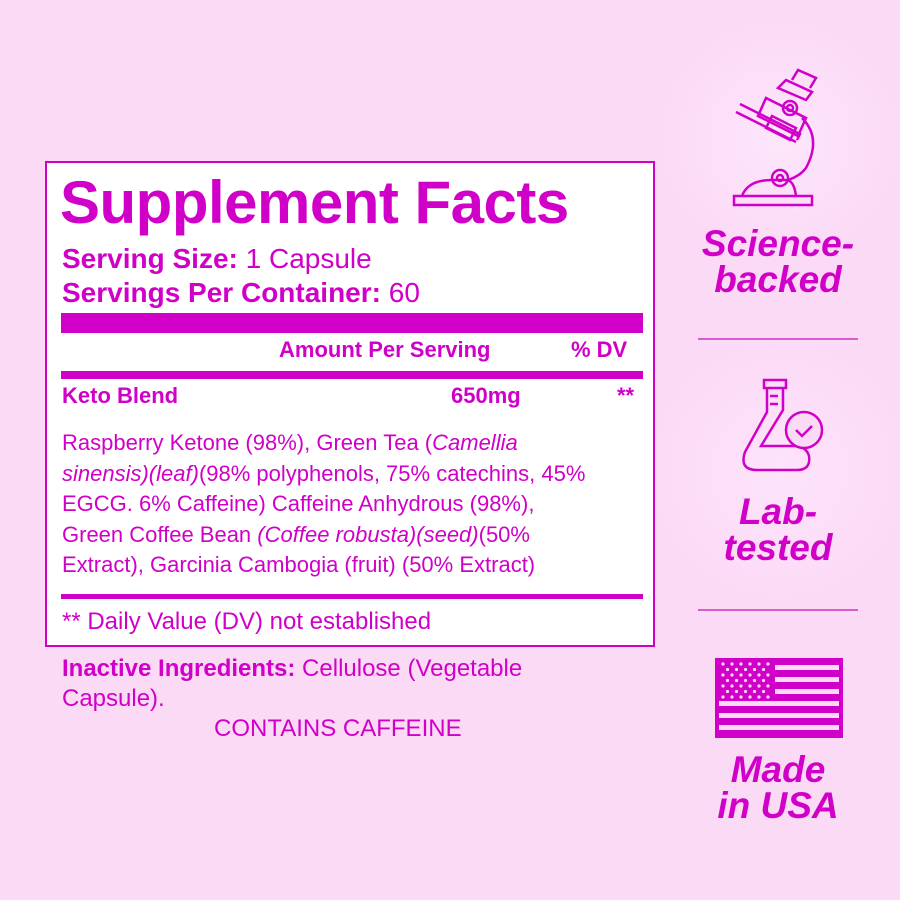  I want to click on badge-science-backed: Science-backed, so click(778, 261).